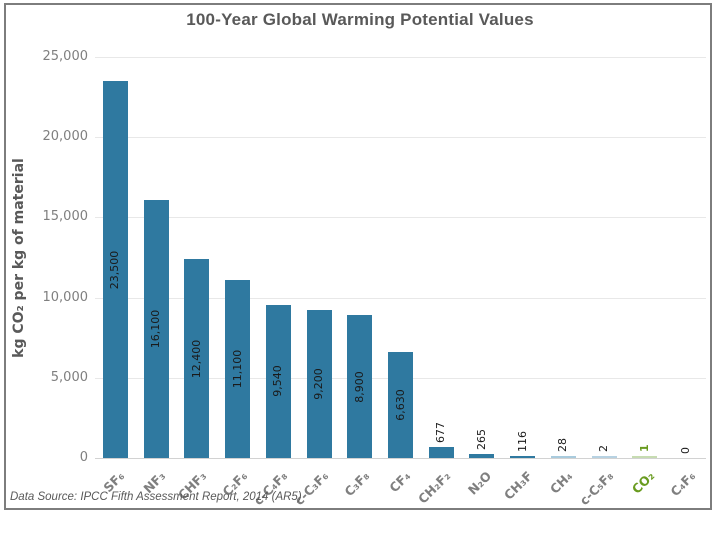 Image resolution: width=720 pixels, height=538 pixels. Describe the element at coordinates (441, 433) in the screenshot. I see `bar-value-label: 677` at that location.